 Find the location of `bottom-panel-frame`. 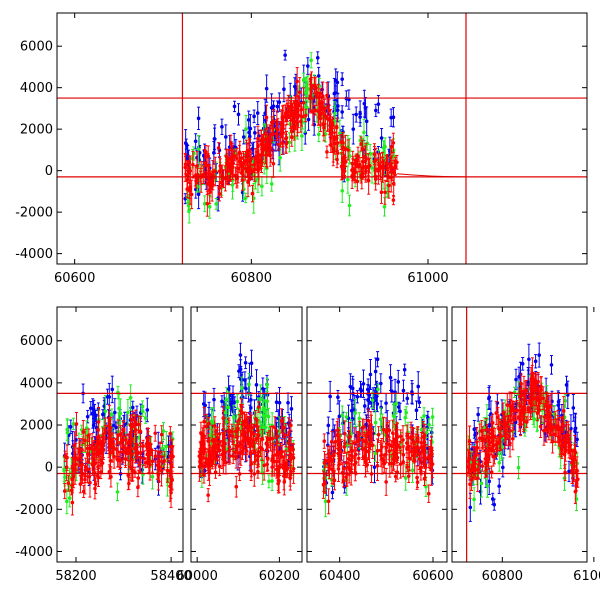

bottom-panel-frame is located at coordinates (120, 434).